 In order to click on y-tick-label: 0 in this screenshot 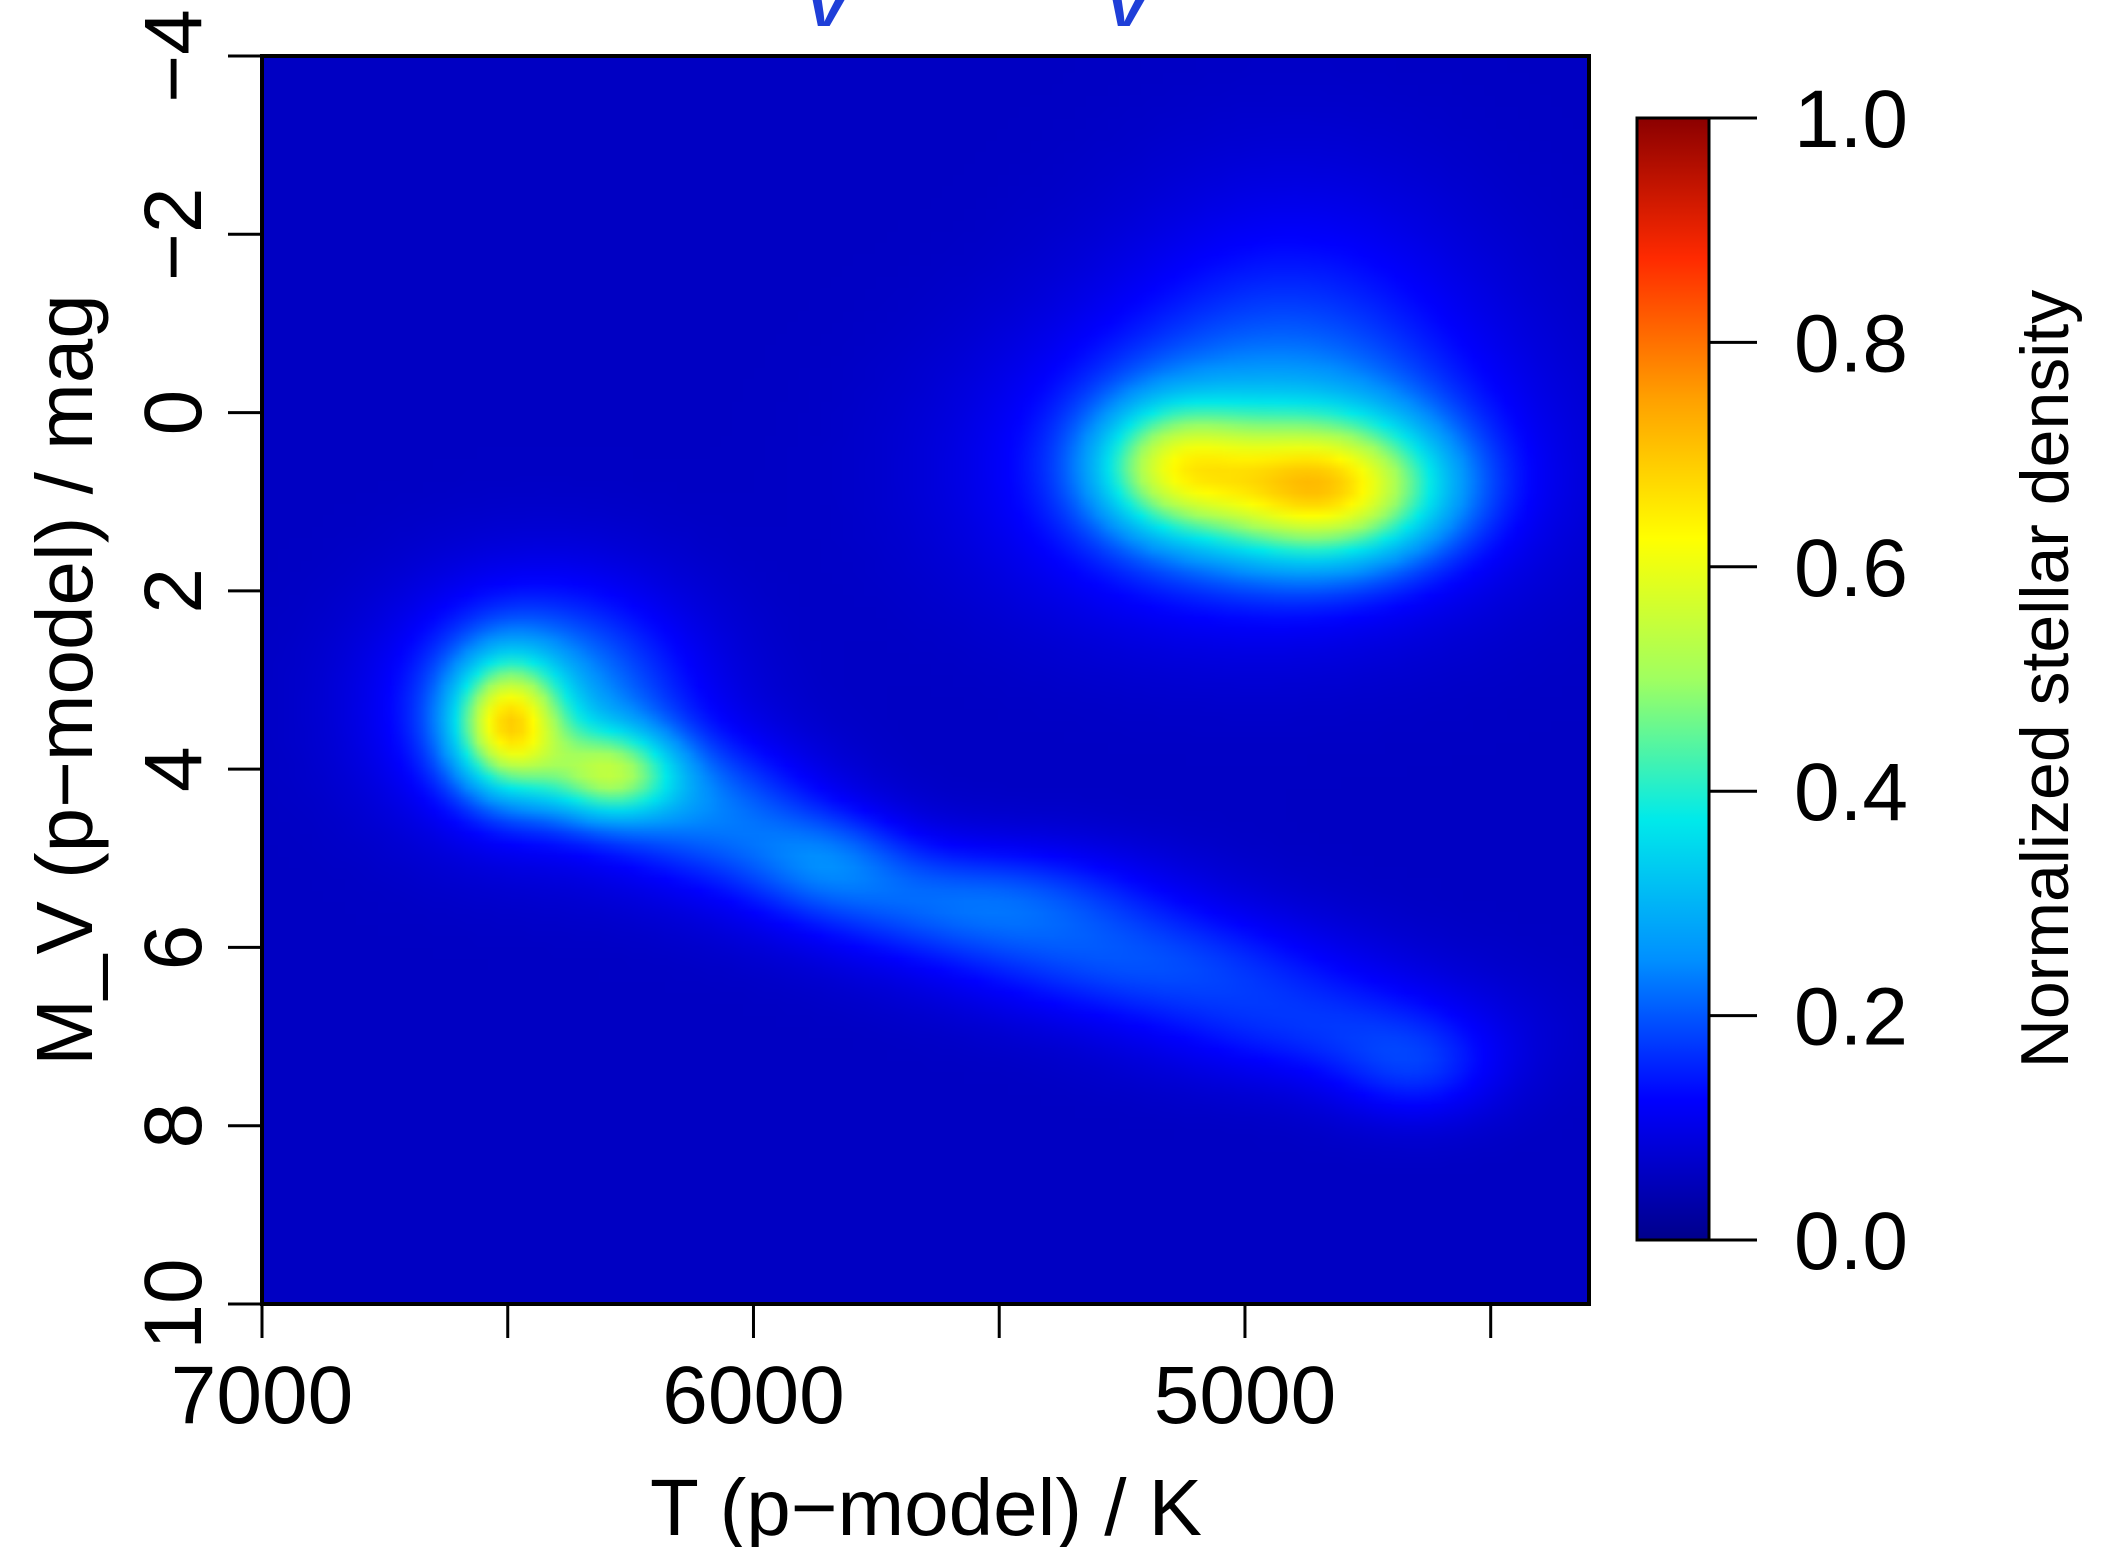, I will do `click(173, 413)`.